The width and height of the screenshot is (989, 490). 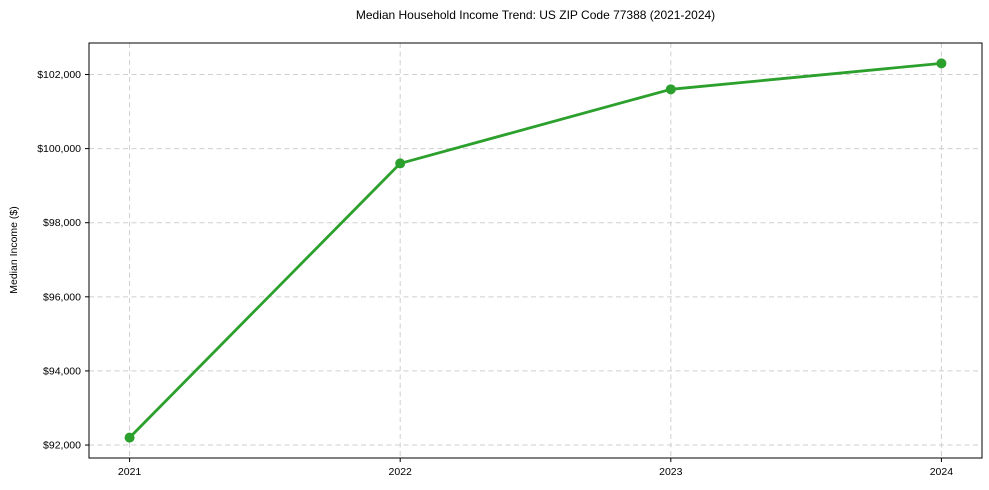 What do you see at coordinates (59, 75) in the screenshot?
I see `y-tick-label: $102,000` at bounding box center [59, 75].